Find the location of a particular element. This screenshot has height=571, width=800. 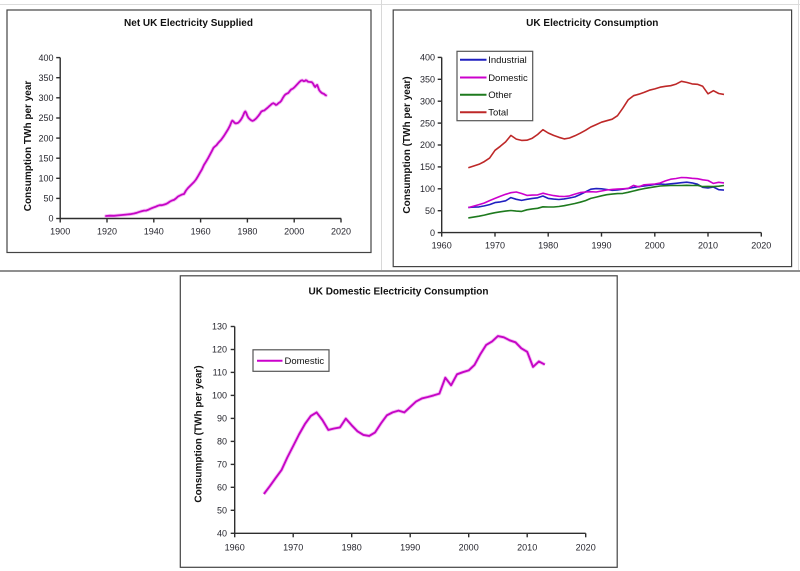

svg-text: 60 is located at coordinates (222, 488).